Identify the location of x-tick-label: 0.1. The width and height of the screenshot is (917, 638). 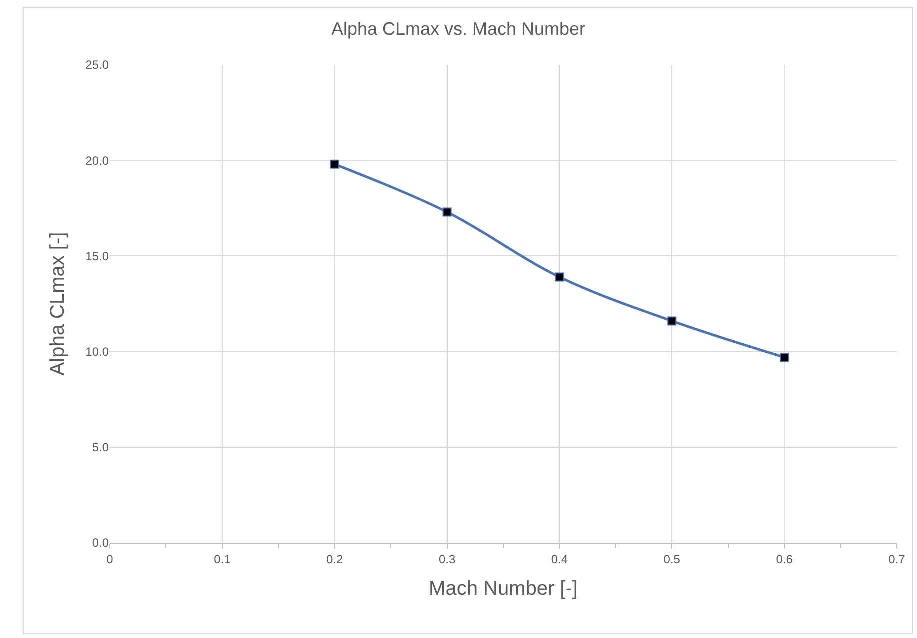
(223, 559).